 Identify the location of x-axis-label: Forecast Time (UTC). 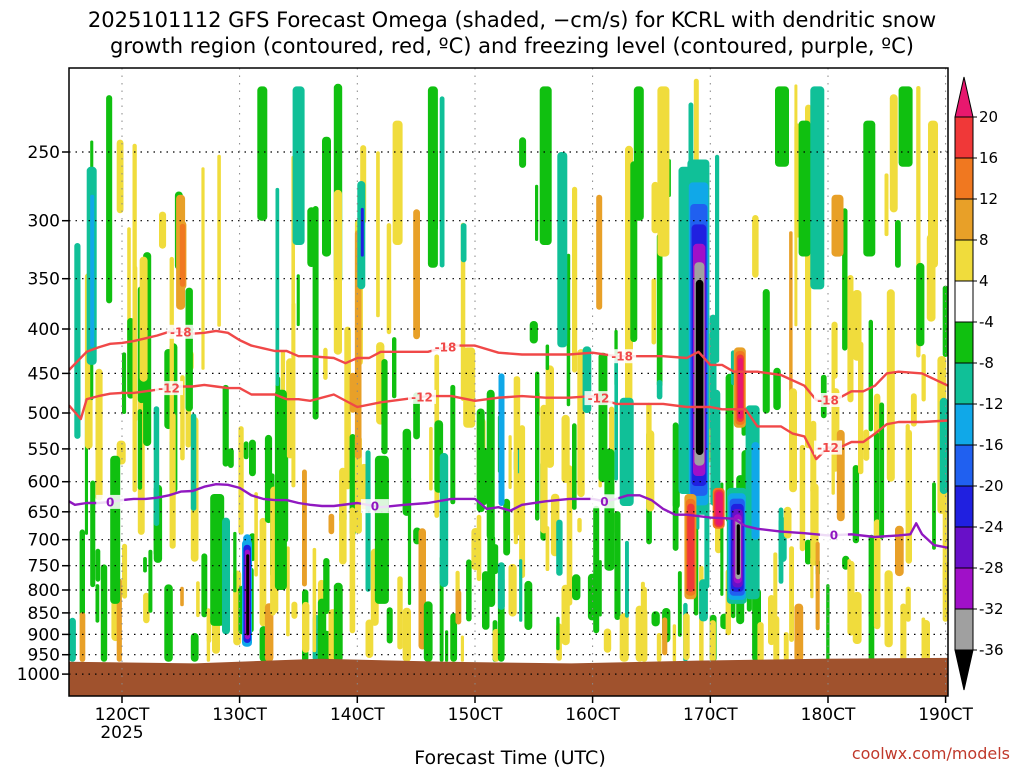
(509, 757).